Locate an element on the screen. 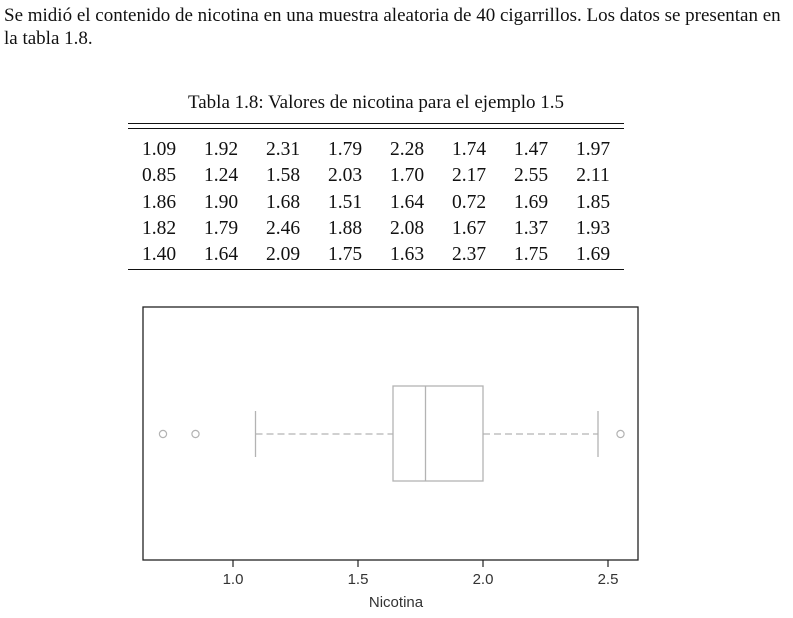  table-row: 1.09 1.92 2.31 1.79 2.28 1.74 1.47 1.97 is located at coordinates (376, 150).